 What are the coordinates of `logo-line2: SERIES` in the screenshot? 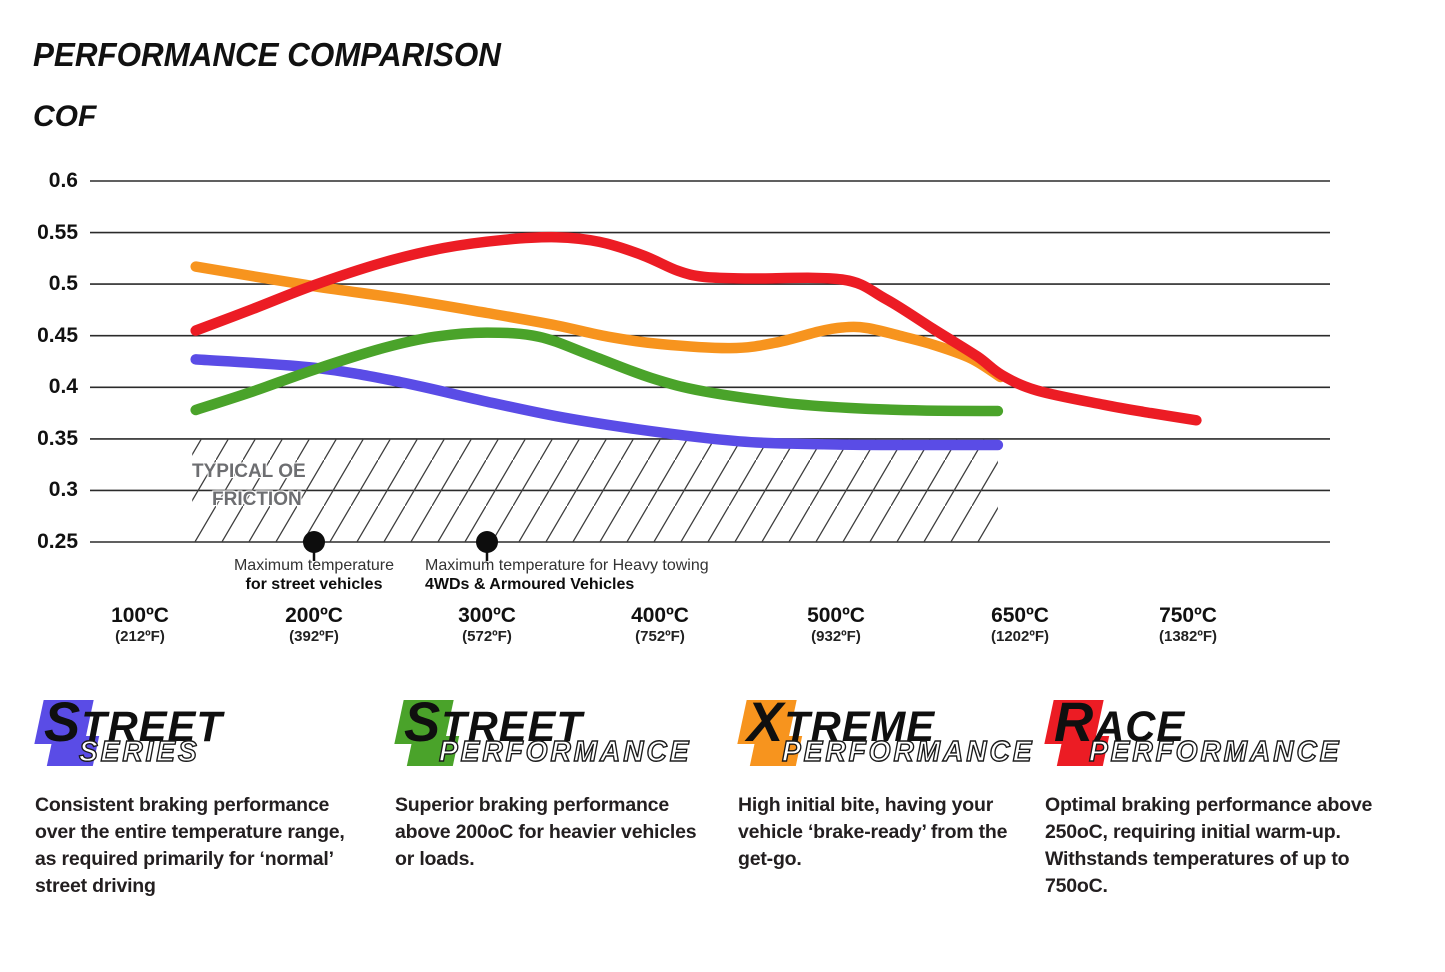 It's located at (139, 751).